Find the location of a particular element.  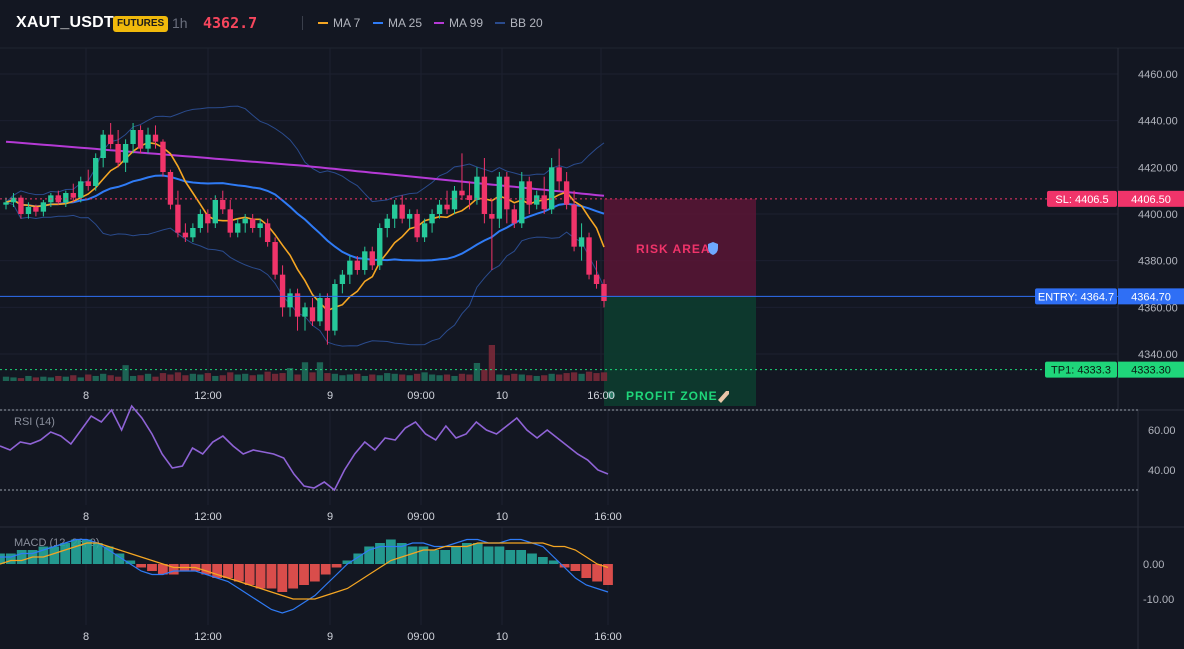

signal-line is located at coordinates (304, 571).